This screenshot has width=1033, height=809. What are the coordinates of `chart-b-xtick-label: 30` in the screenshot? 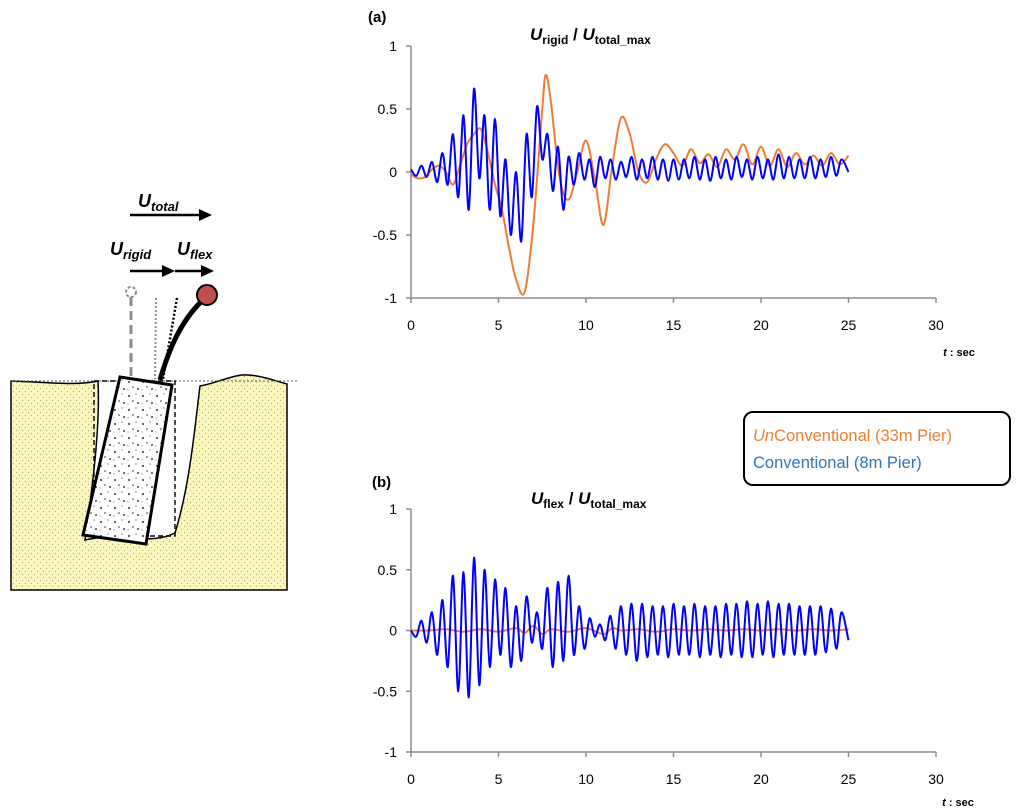 It's located at (936, 779).